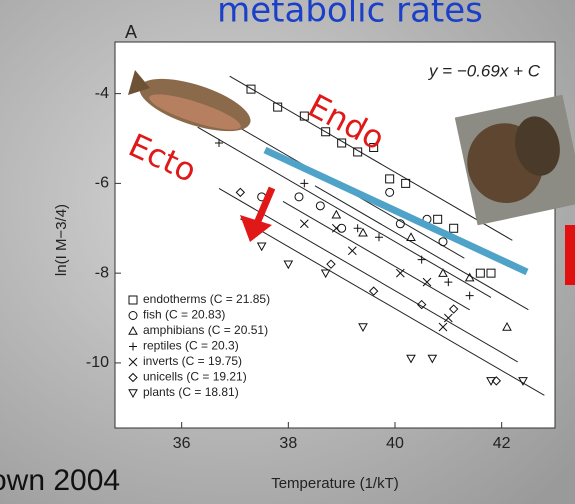 The image size is (575, 504). Describe the element at coordinates (514, 160) in the screenshot. I see `bear-image` at that location.